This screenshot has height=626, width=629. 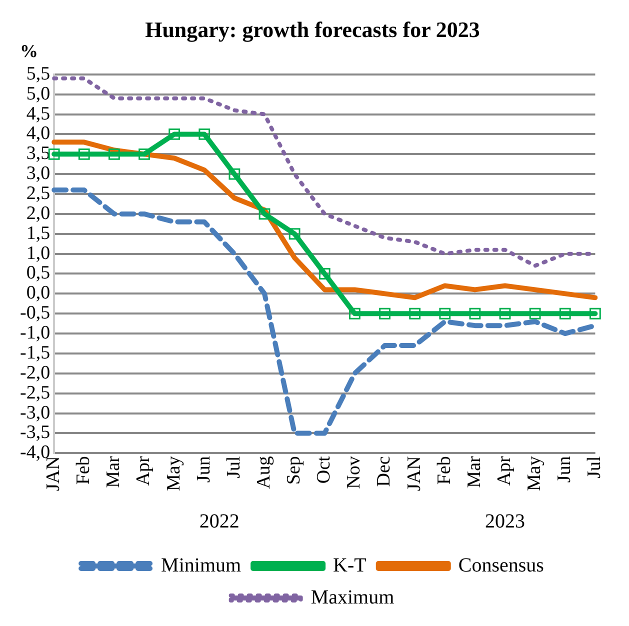 I want to click on y-tick-label: 1,5, so click(x=38, y=233).